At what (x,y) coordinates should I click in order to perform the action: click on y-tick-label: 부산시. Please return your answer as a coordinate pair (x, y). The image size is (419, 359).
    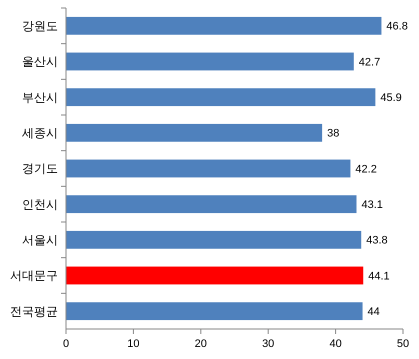
    Looking at the image, I should click on (40, 97).